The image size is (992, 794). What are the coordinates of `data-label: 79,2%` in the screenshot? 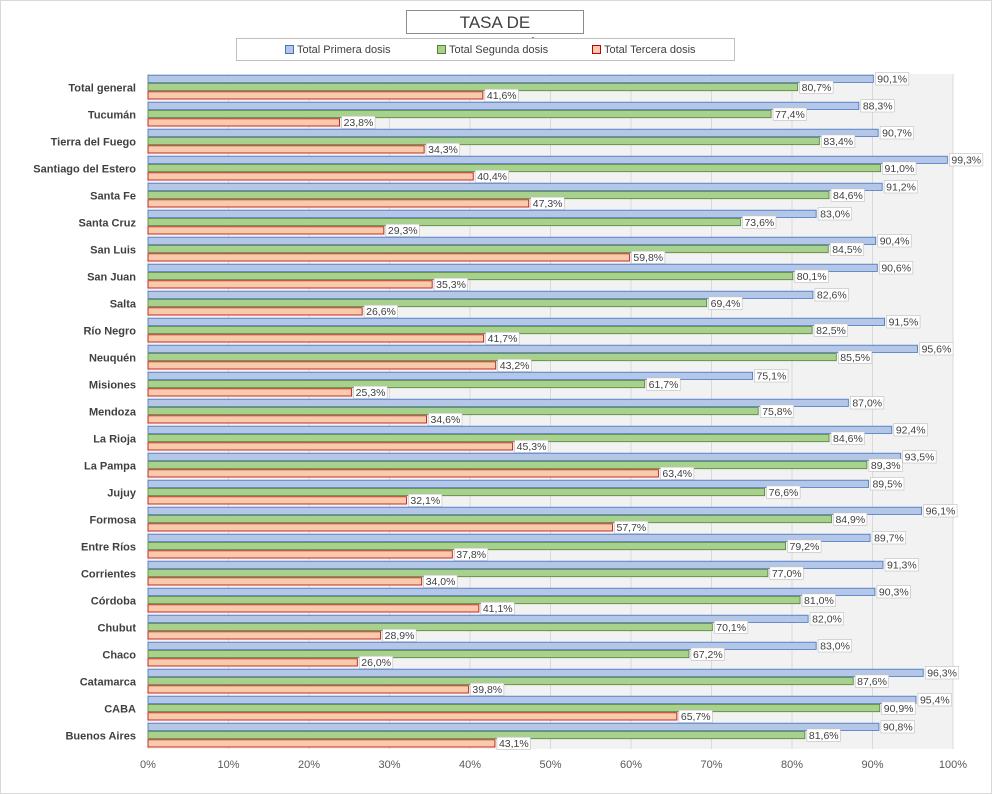 It's located at (805, 547).